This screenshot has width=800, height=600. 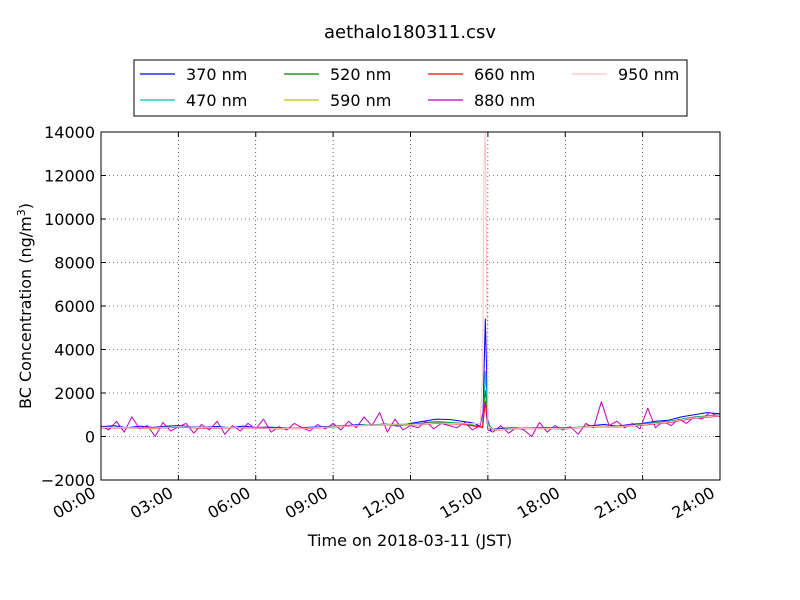 I want to click on y-tick-label: 8000, so click(x=74, y=263).